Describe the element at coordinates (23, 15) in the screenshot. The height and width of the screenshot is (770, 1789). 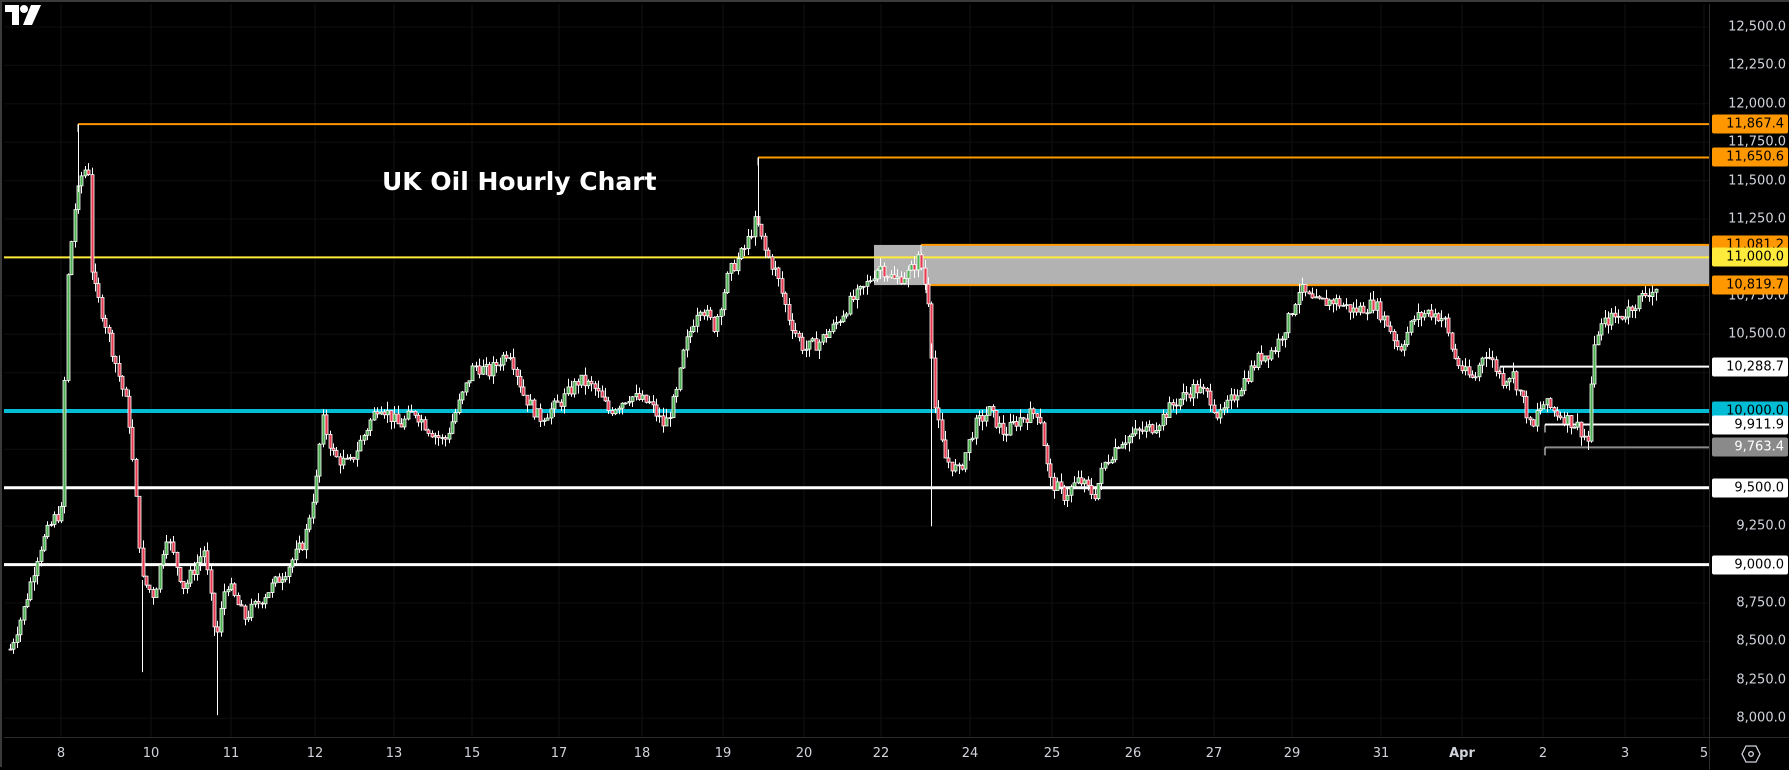
I see `tradingview-logo-icon` at that location.